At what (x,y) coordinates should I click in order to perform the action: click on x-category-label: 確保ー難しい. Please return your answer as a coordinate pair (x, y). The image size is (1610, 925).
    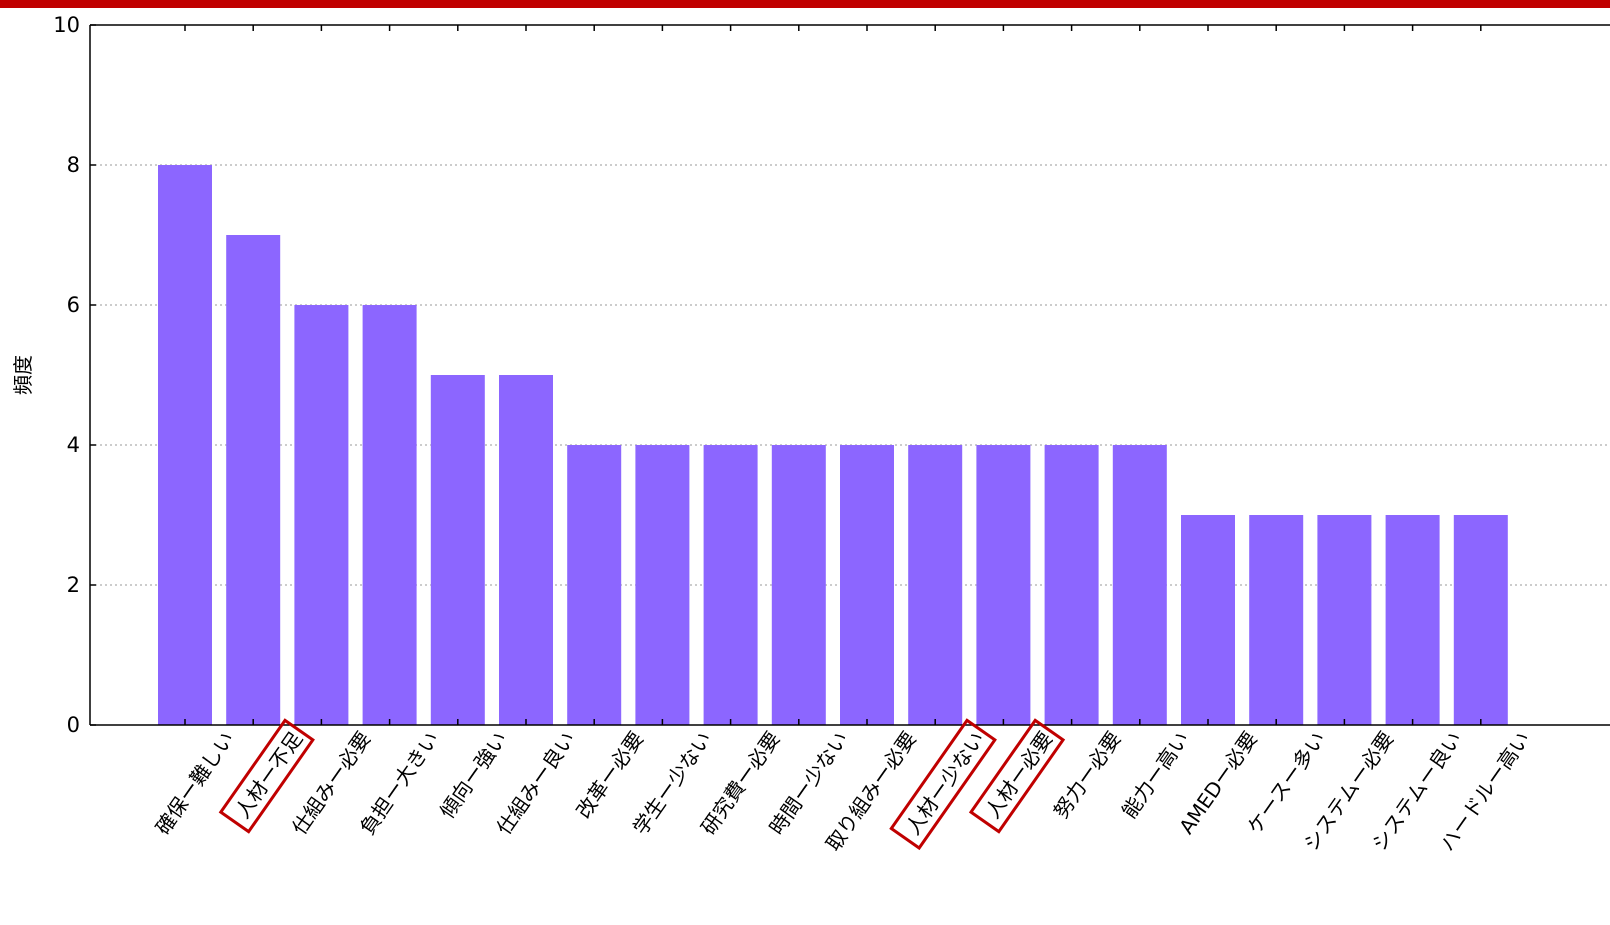
    Looking at the image, I should click on (195, 783).